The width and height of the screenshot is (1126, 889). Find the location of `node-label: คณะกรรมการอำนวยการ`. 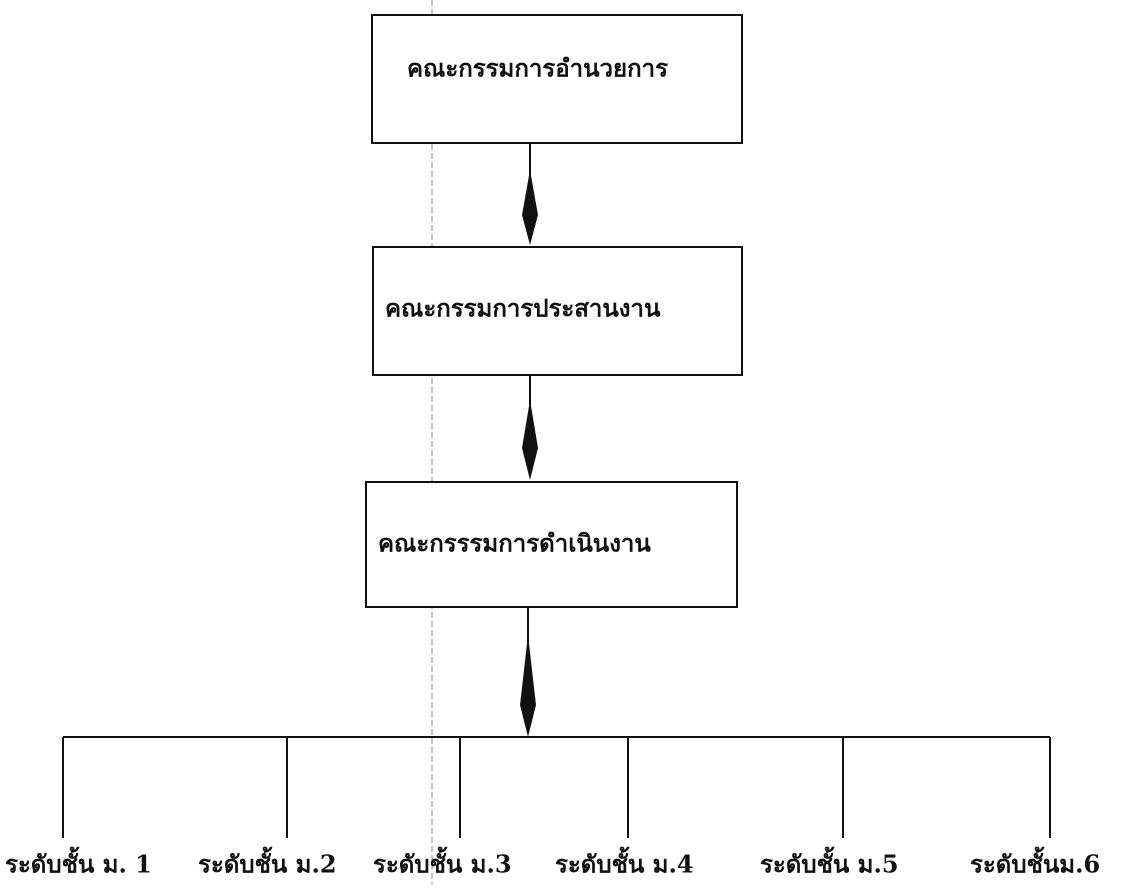

node-label: คณะกรรมการอำนวยการ is located at coordinates (537, 68).